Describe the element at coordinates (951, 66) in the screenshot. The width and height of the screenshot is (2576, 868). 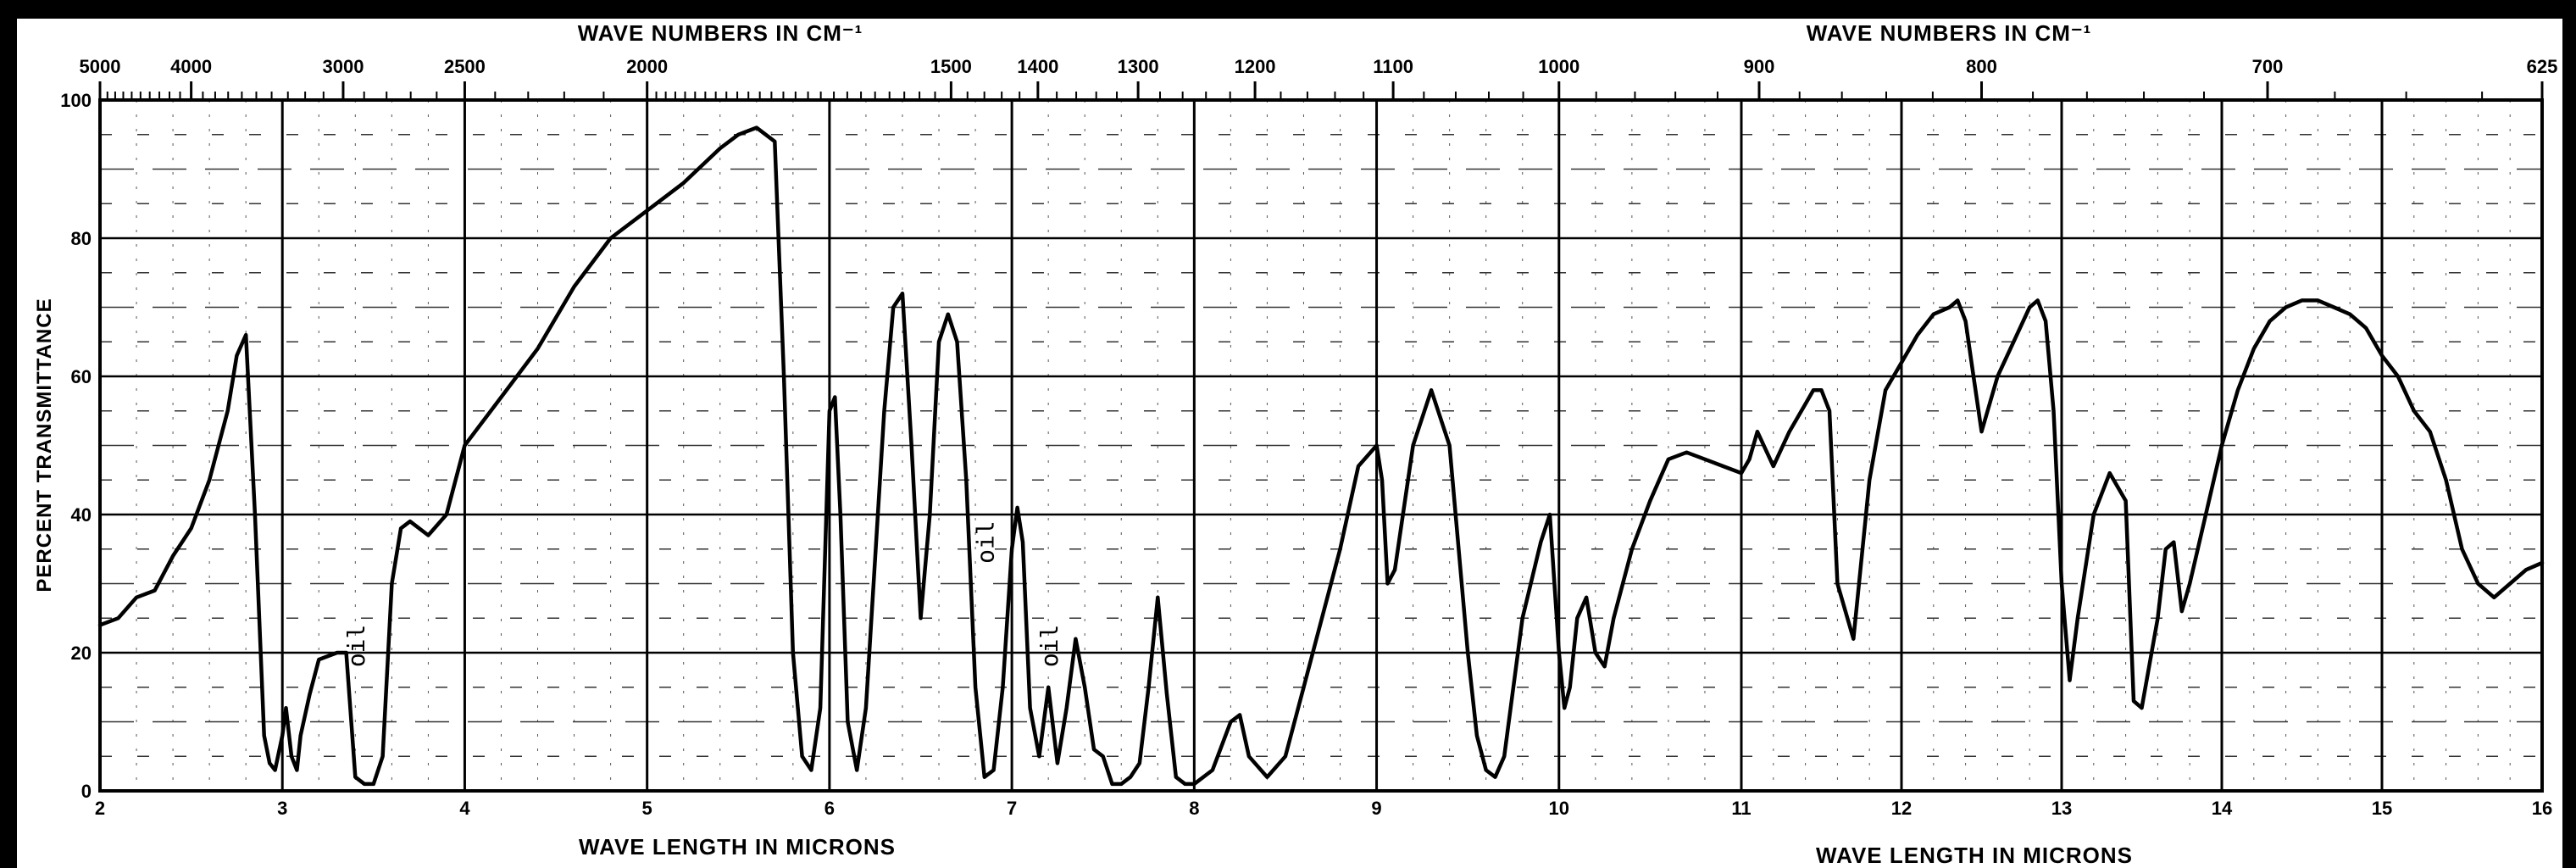
I see `top-tick-label: 1500` at that location.